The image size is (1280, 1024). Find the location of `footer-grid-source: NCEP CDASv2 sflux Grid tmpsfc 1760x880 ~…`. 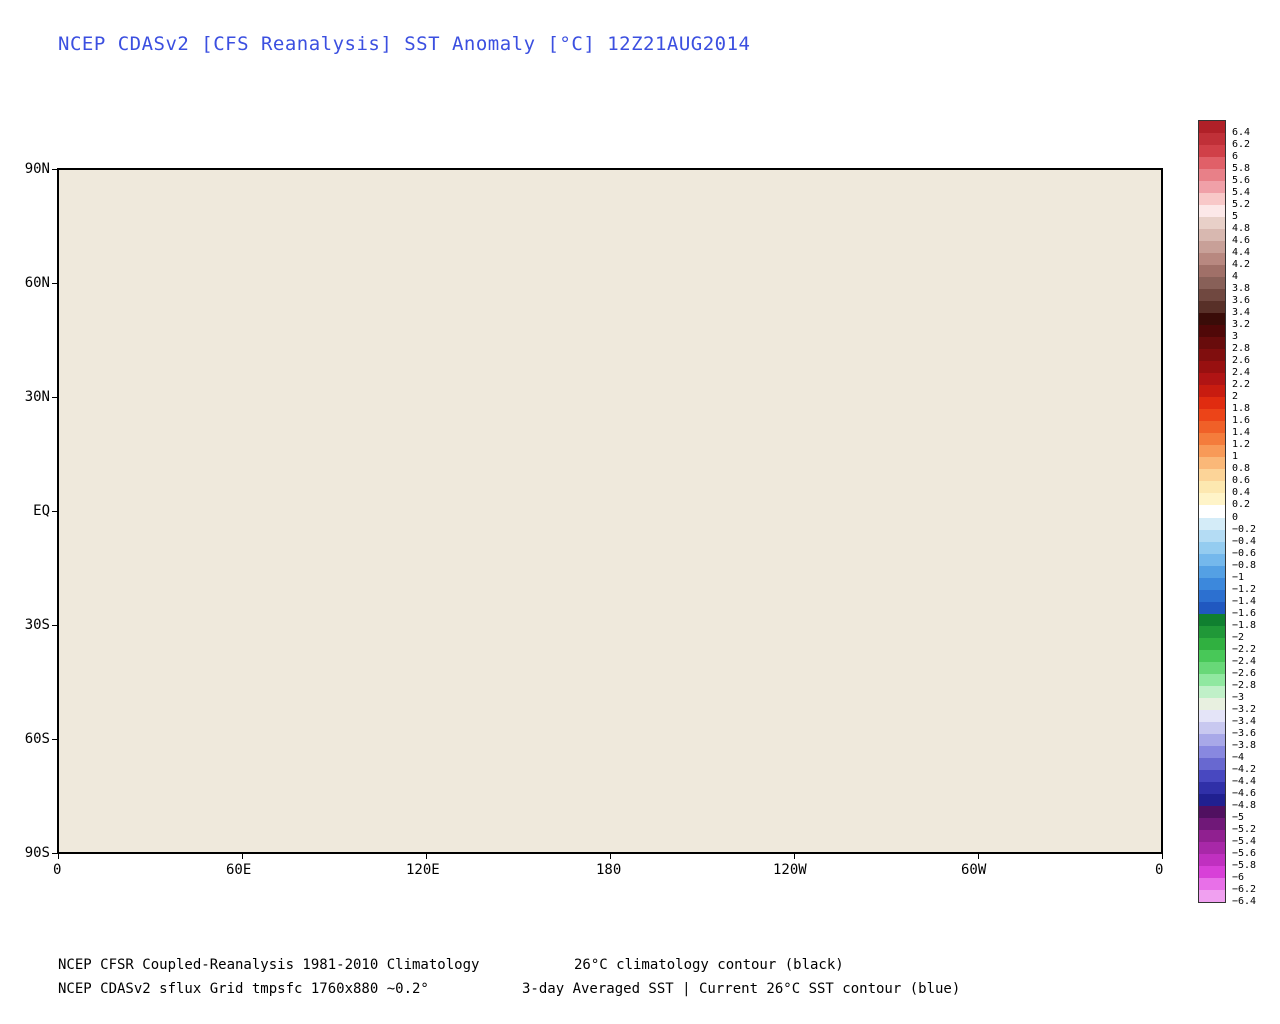

footer-grid-source: NCEP CDASv2 sflux Grid tmpsfc 1760x880 ~… is located at coordinates (243, 989).